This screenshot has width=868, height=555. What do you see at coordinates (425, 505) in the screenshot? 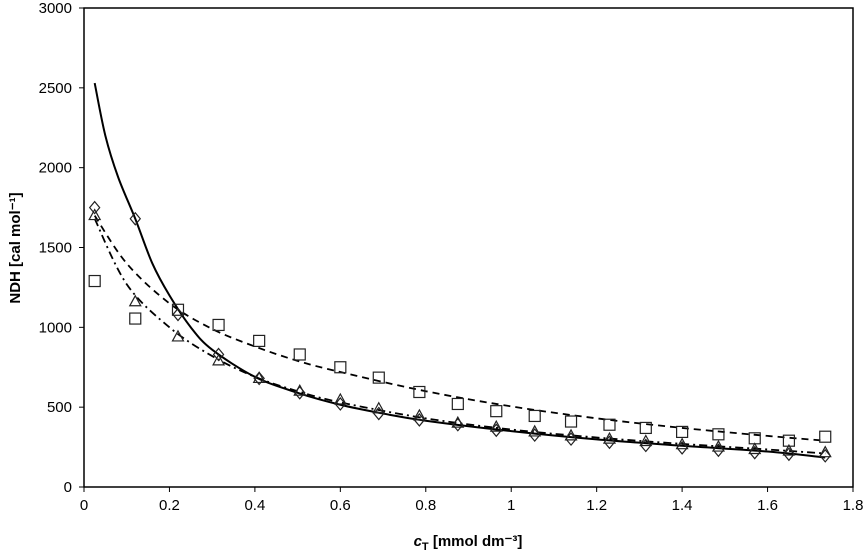
I see `x-tick-label: 0.8` at bounding box center [425, 505].